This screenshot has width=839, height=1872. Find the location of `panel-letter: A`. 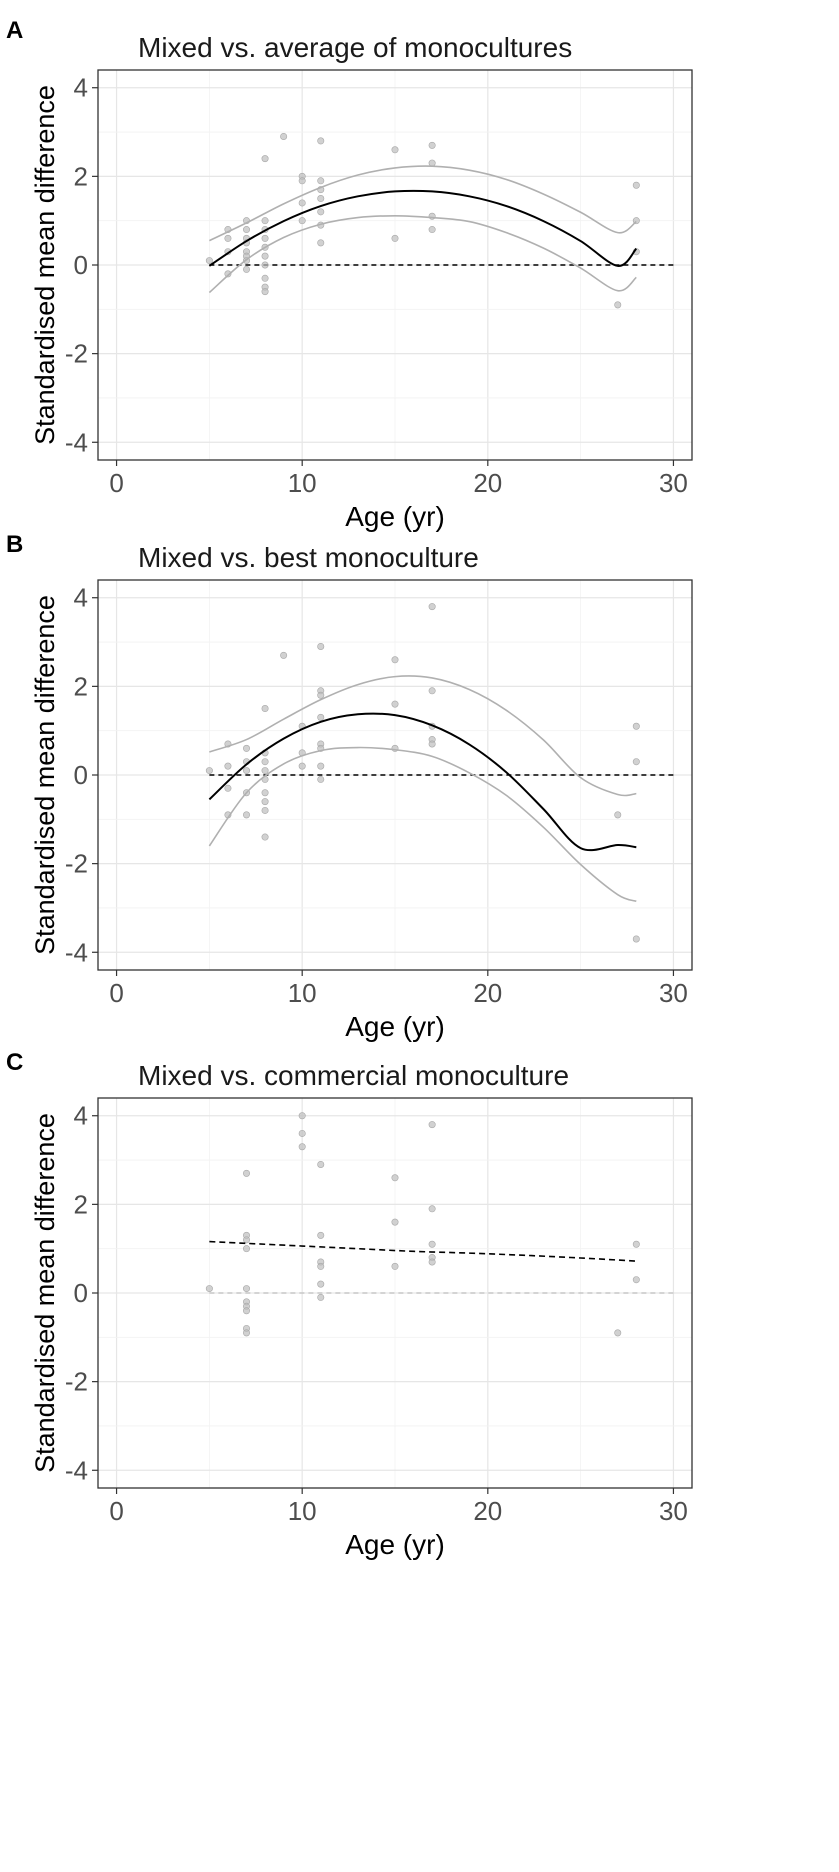

panel-letter: A is located at coordinates (14, 30).